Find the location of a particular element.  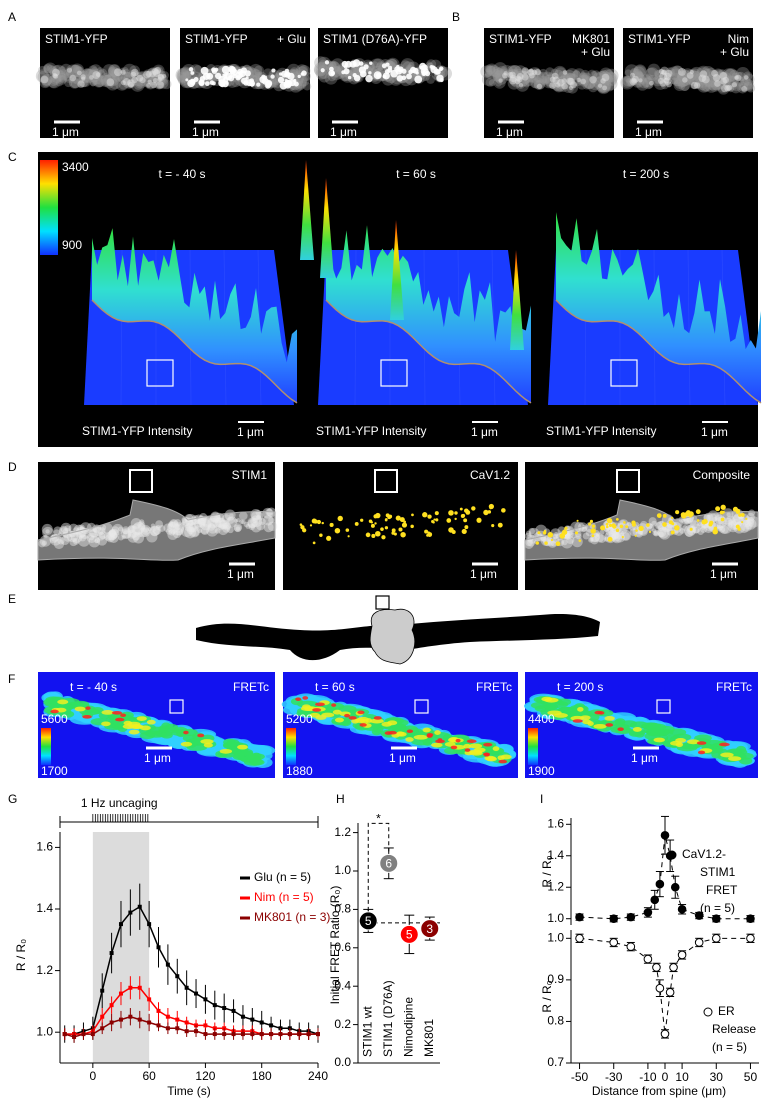

y-tick-label: 0.0 is located at coordinates (342, 1062).